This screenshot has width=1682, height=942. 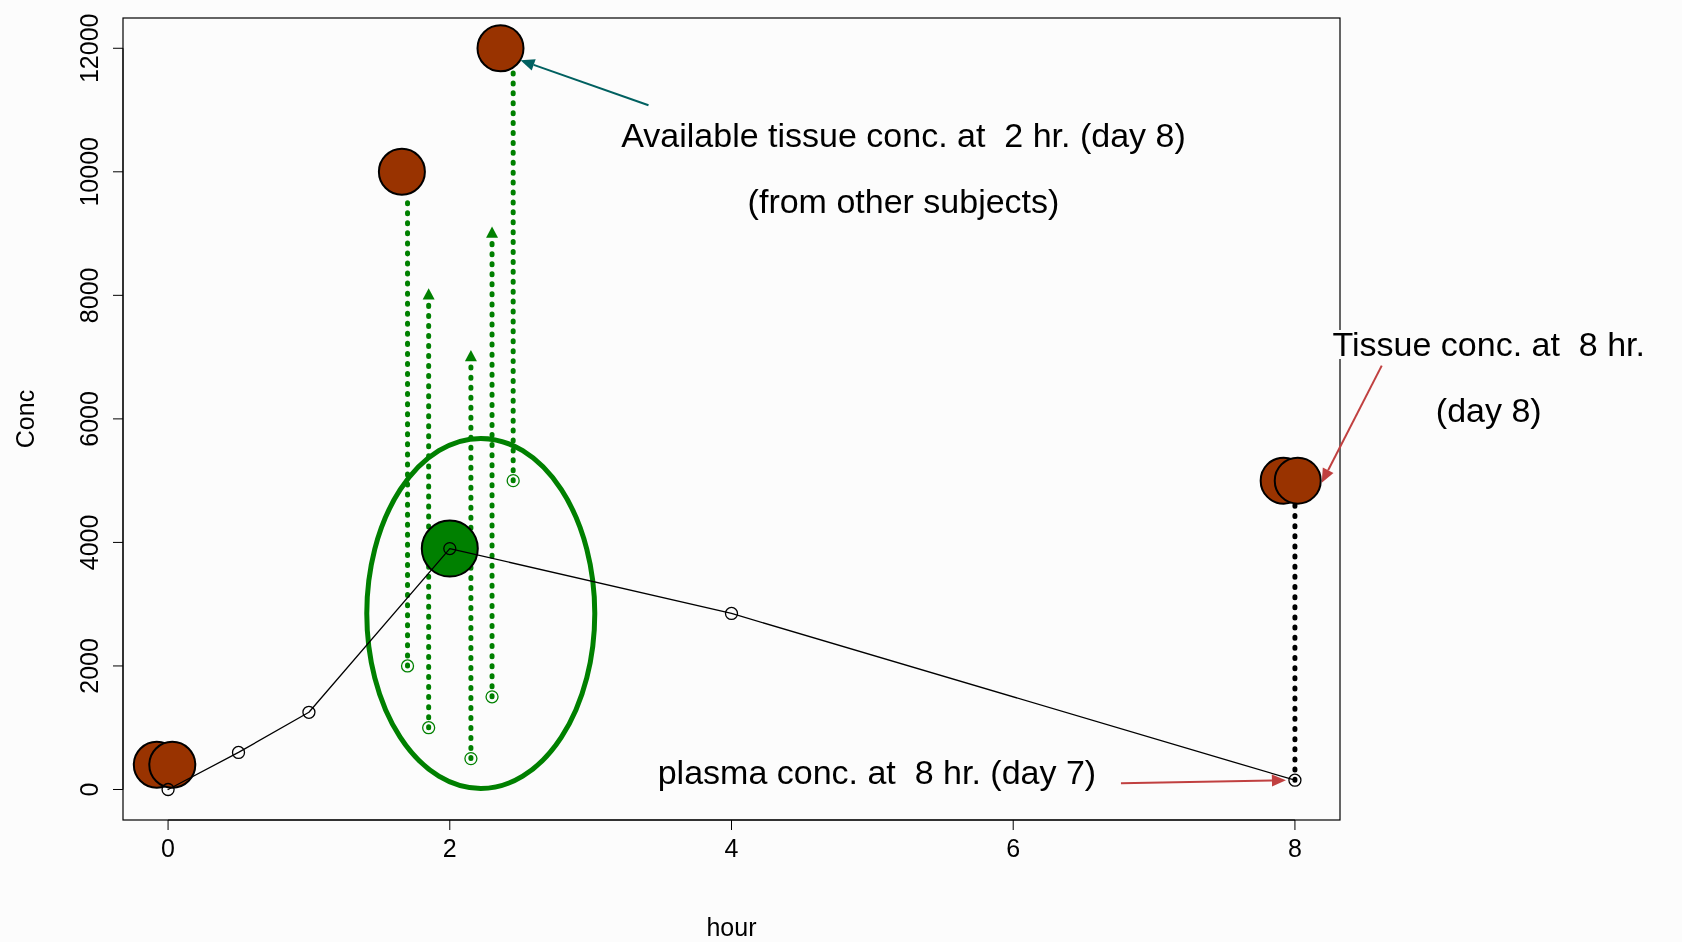 What do you see at coordinates (89, 295) in the screenshot?
I see `y-tick-label: 8000` at bounding box center [89, 295].